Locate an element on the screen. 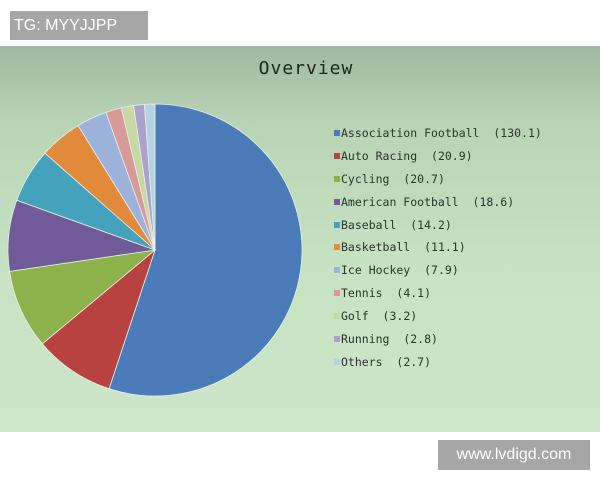  legend-item: Cycling (20.7) is located at coordinates (438, 183).